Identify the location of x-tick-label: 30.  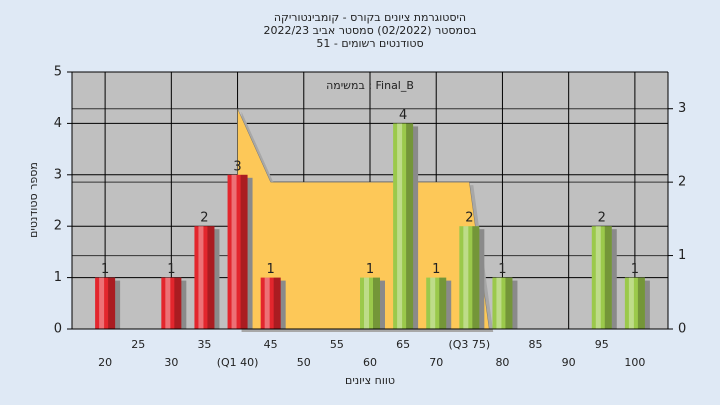
(171, 362).